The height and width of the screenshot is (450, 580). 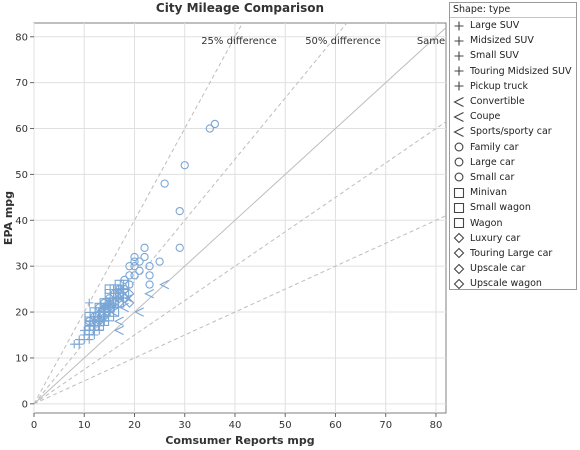 I want to click on legend-item: Small car, so click(x=513, y=177).